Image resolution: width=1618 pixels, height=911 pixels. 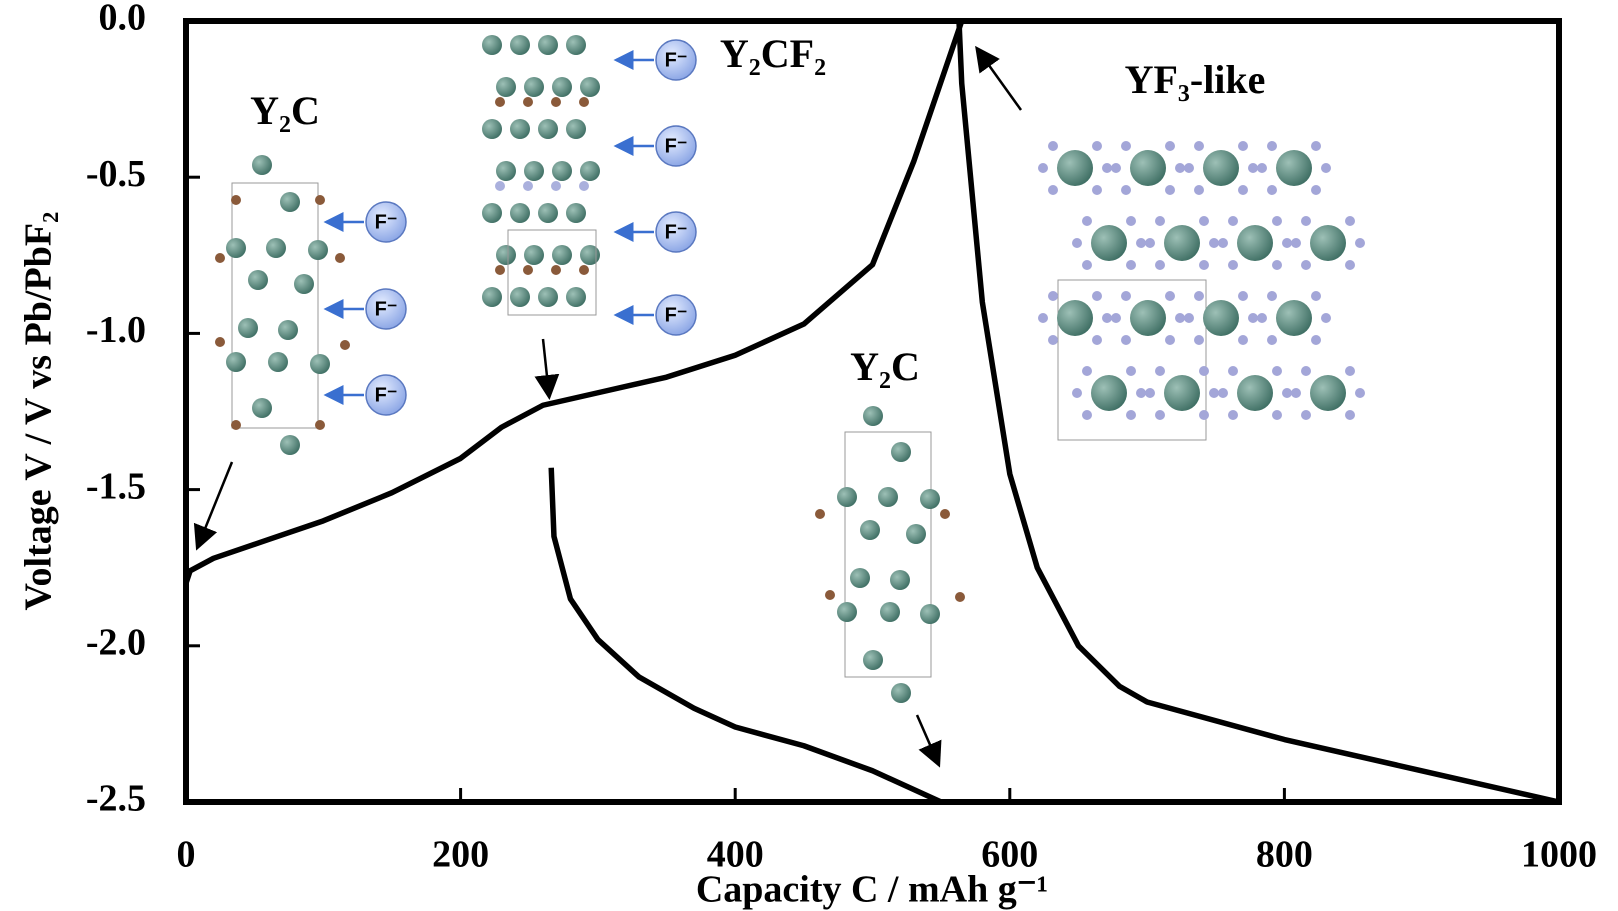 I want to click on annotation: Y₂CF₂, so click(x=773, y=53).